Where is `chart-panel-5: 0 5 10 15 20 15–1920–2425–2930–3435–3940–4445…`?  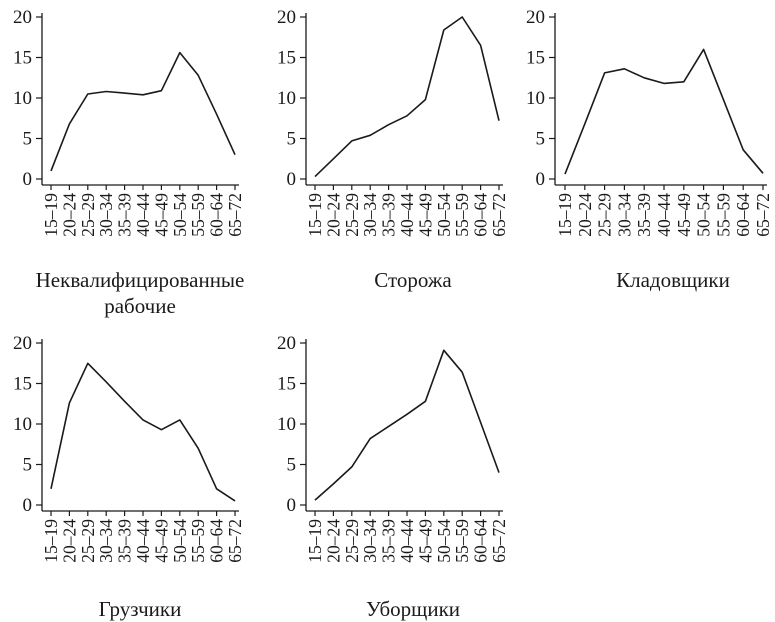 chart-panel-5: 0 5 10 15 20 15–1920–2425–2930–3435–3940–4445… is located at coordinates (393, 477).